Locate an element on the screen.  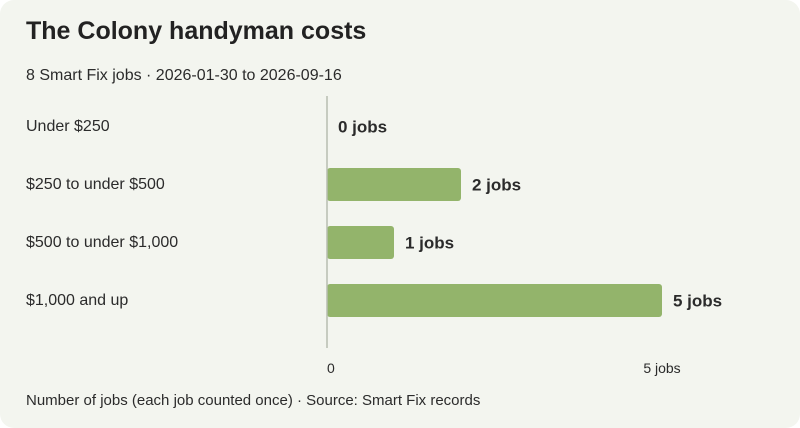
category-label: $1,000 and up is located at coordinates (77, 300).